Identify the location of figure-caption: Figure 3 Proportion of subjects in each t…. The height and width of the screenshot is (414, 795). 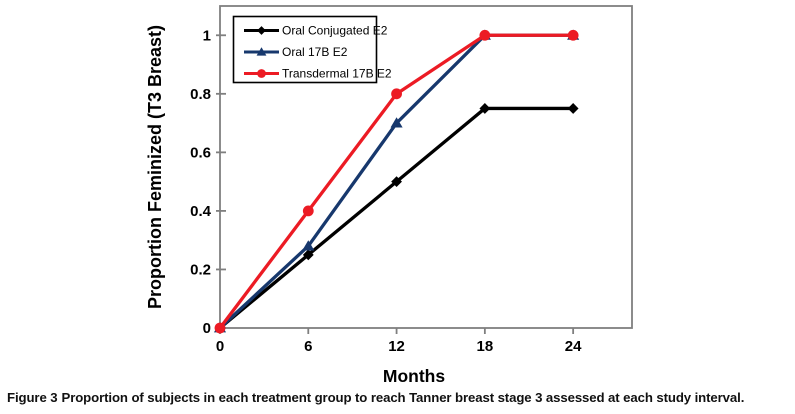
(399, 397).